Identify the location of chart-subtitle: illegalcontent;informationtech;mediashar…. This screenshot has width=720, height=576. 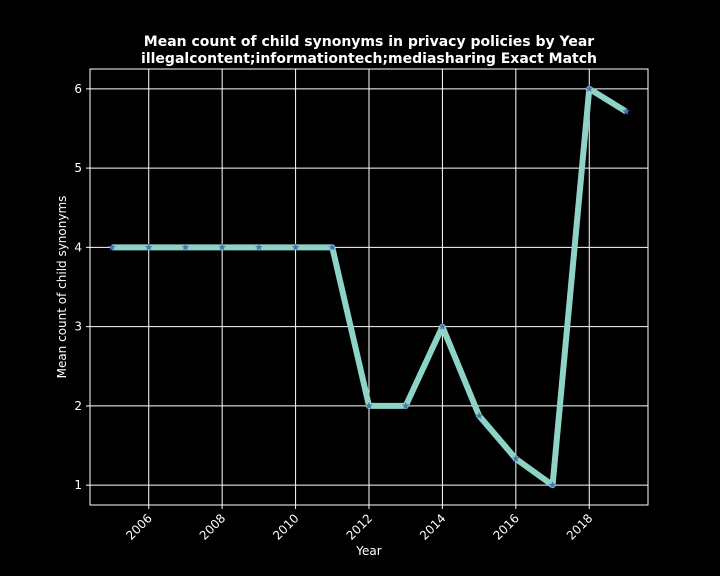
(369, 59).